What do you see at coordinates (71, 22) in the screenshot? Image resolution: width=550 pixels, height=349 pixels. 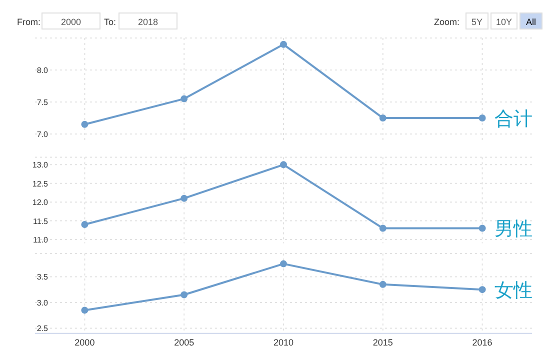 I see `text: 2000` at bounding box center [71, 22].